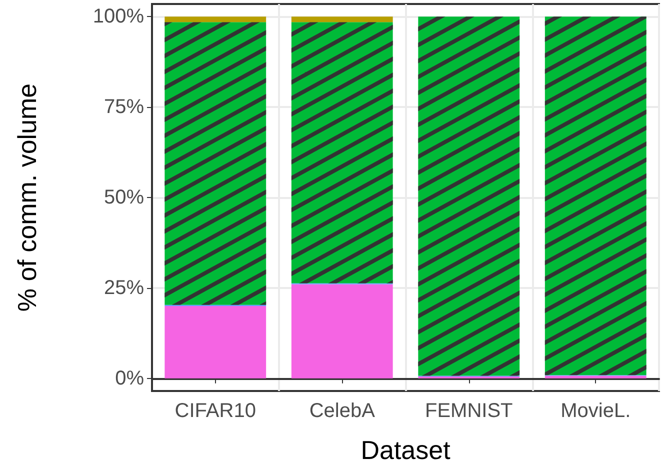 The height and width of the screenshot is (473, 671). Describe the element at coordinates (27, 197) in the screenshot. I see `y-axis-title: % of comm. volume` at that location.